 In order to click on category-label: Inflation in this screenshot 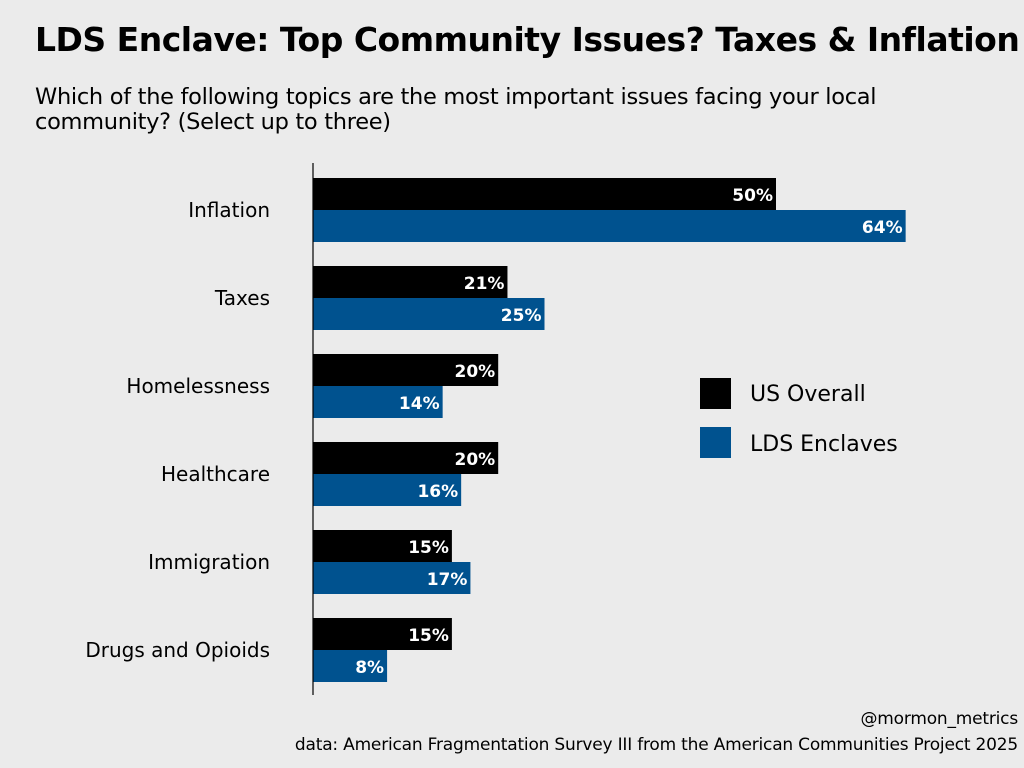, I will do `click(229, 210)`.